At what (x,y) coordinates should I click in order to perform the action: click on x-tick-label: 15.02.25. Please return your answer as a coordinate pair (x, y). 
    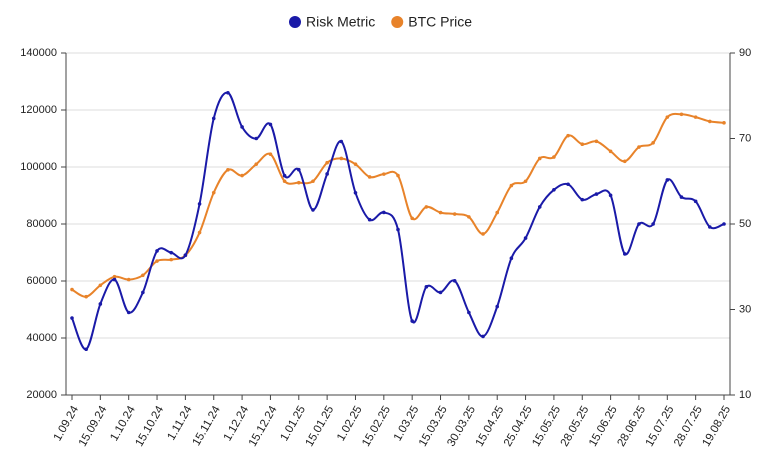
    Looking at the image, I should click on (376, 426).